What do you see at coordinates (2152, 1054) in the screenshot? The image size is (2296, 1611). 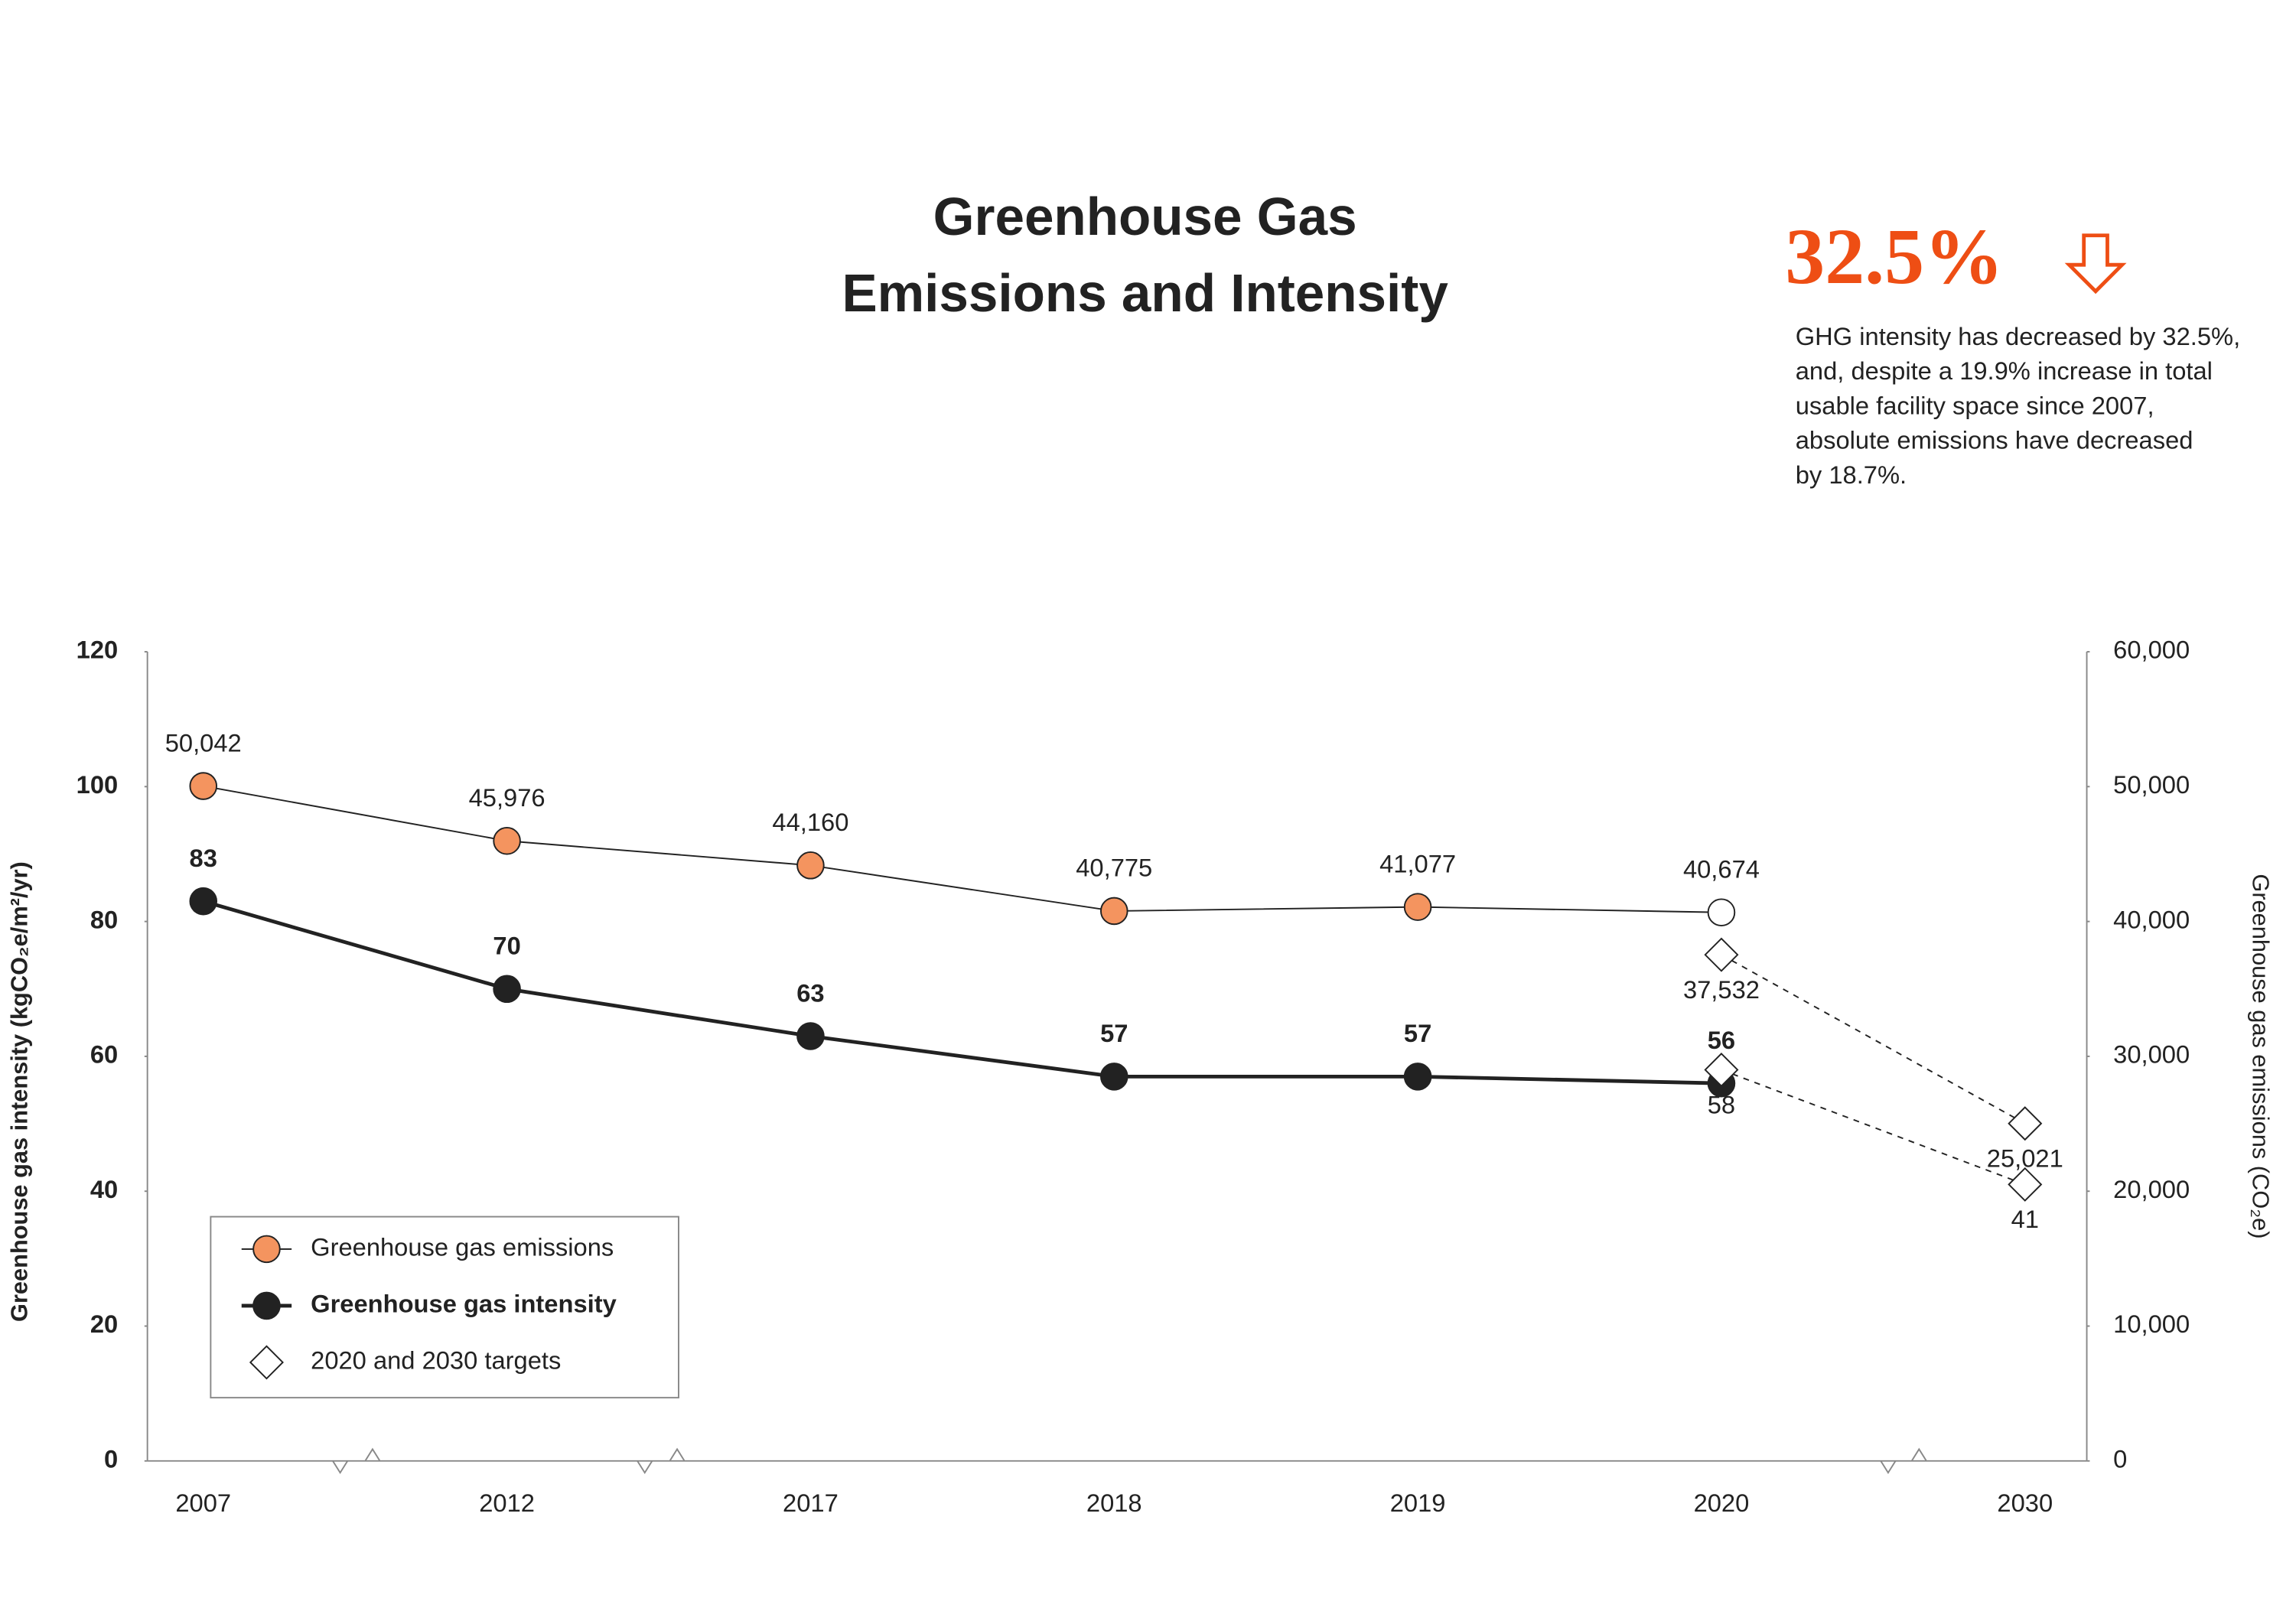 I see `y2-tick-label: 30,000` at bounding box center [2152, 1054].